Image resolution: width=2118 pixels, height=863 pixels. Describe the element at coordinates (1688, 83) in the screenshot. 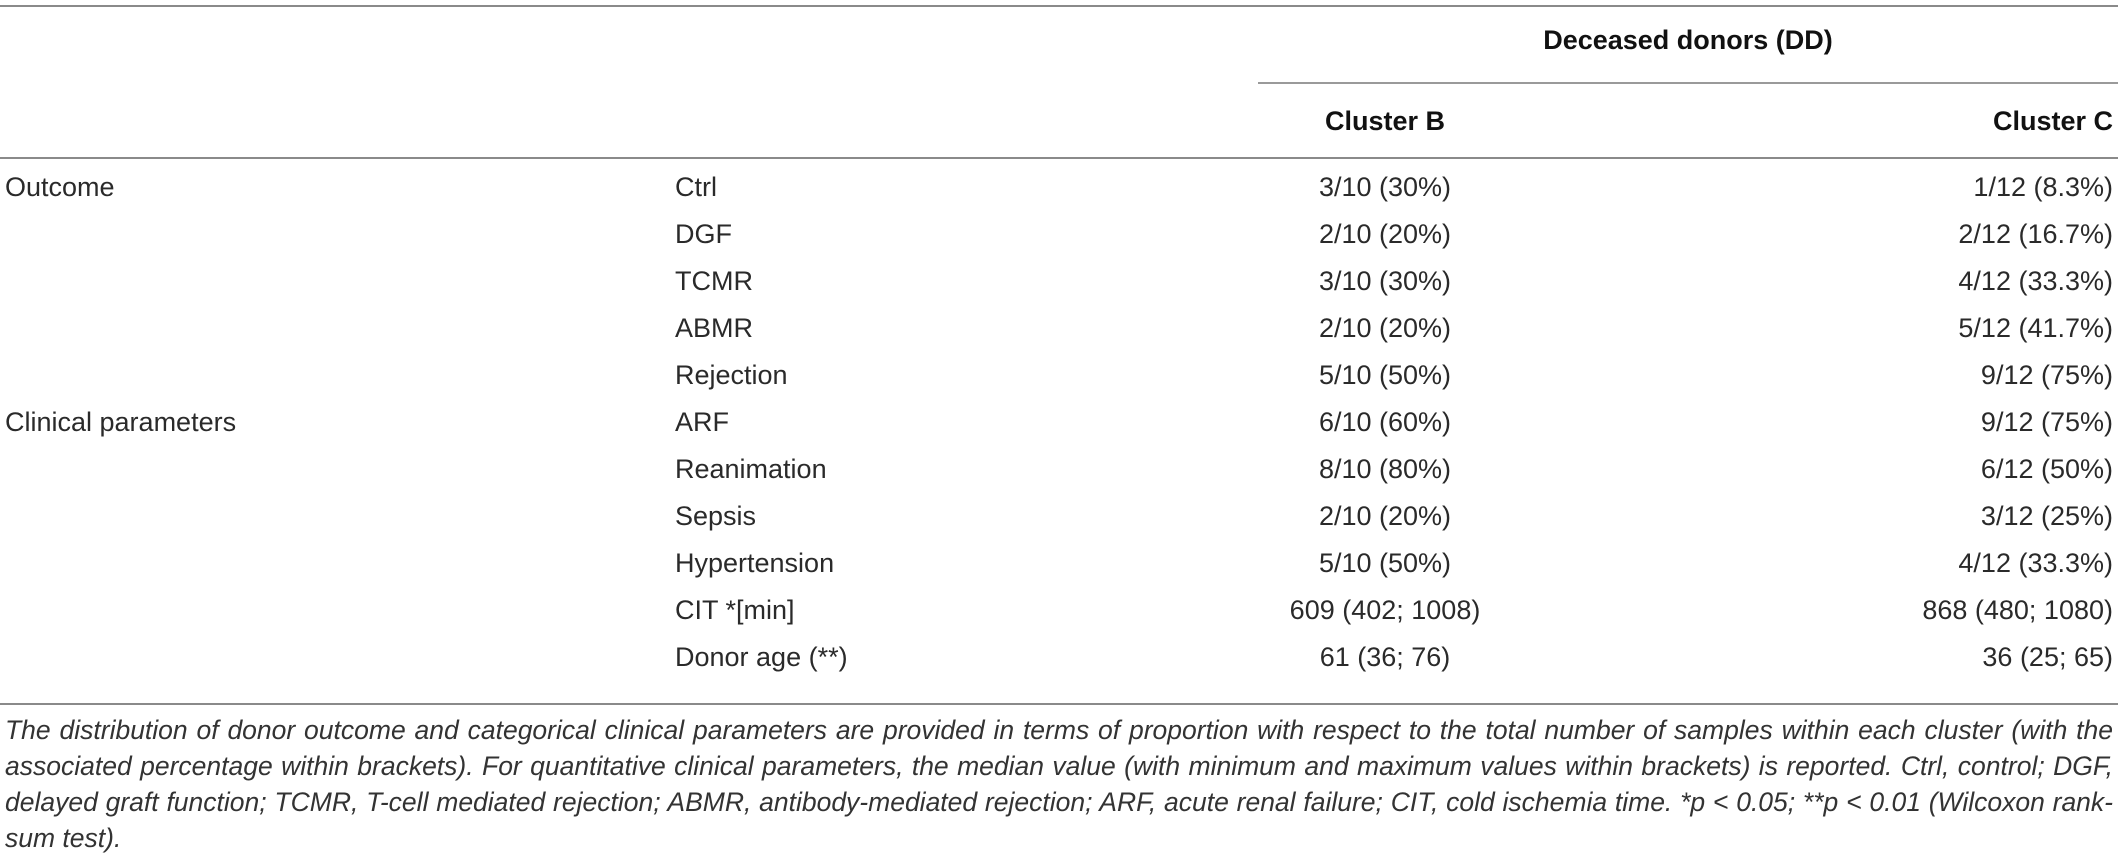

I see `group-header-rule` at that location.